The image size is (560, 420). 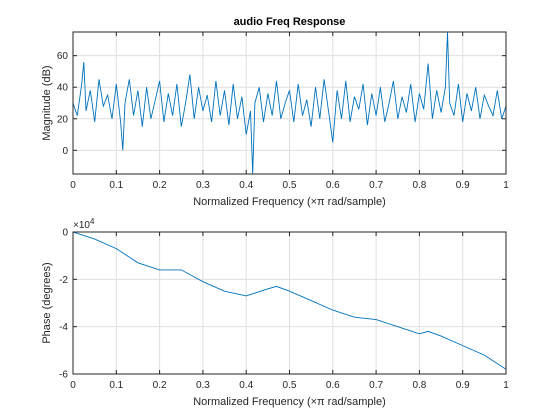 I want to click on chart-title: audio Freq Response, so click(x=290, y=22).